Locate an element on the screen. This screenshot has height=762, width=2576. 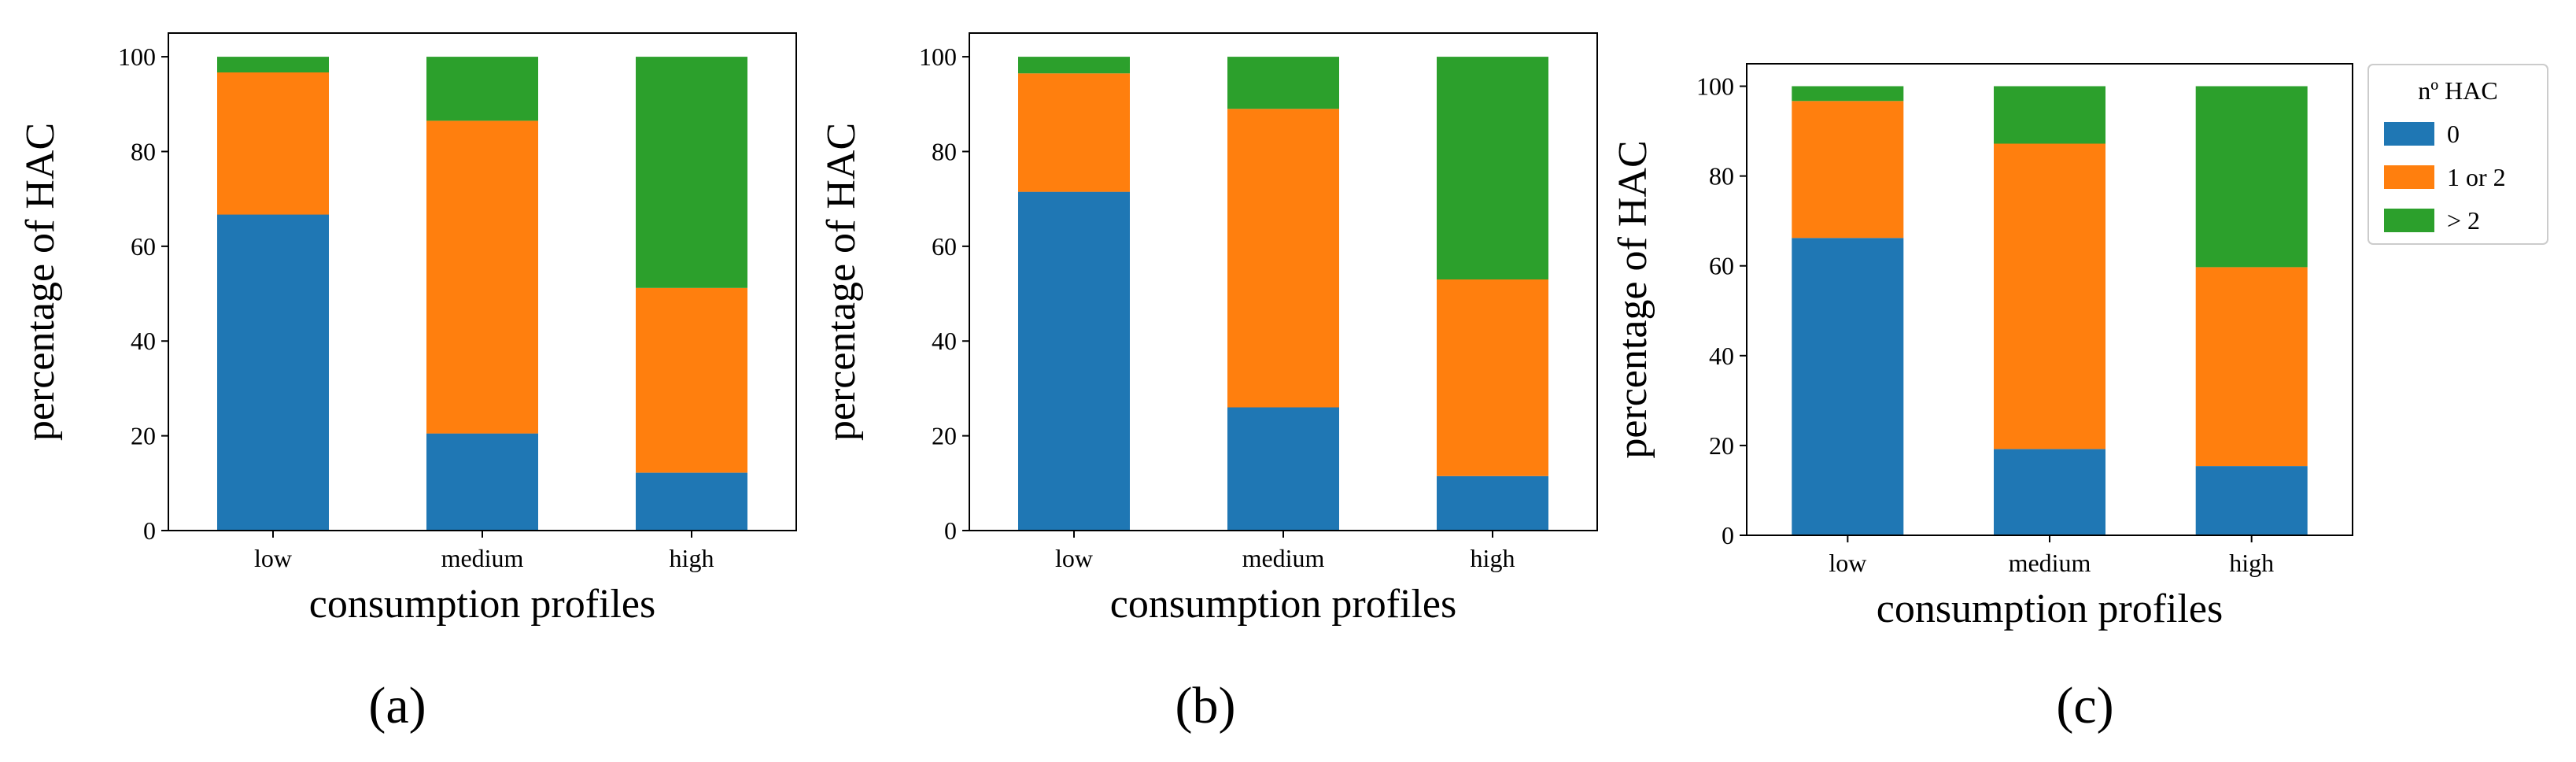
panel-label: (b) is located at coordinates (1205, 705).